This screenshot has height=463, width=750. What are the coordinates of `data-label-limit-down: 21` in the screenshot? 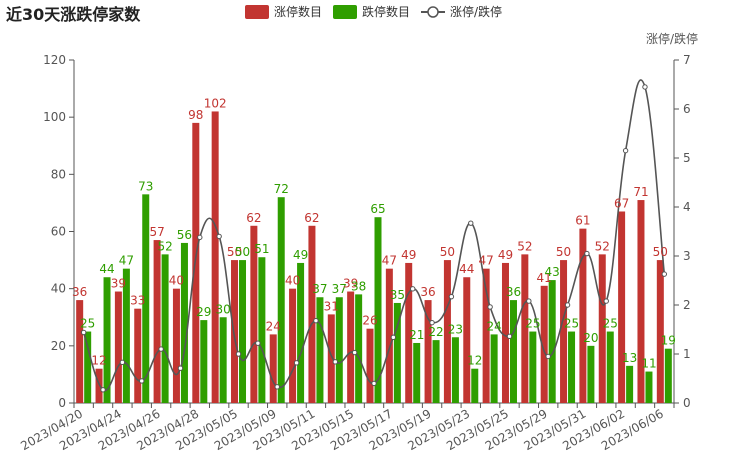 It's located at (416, 335).